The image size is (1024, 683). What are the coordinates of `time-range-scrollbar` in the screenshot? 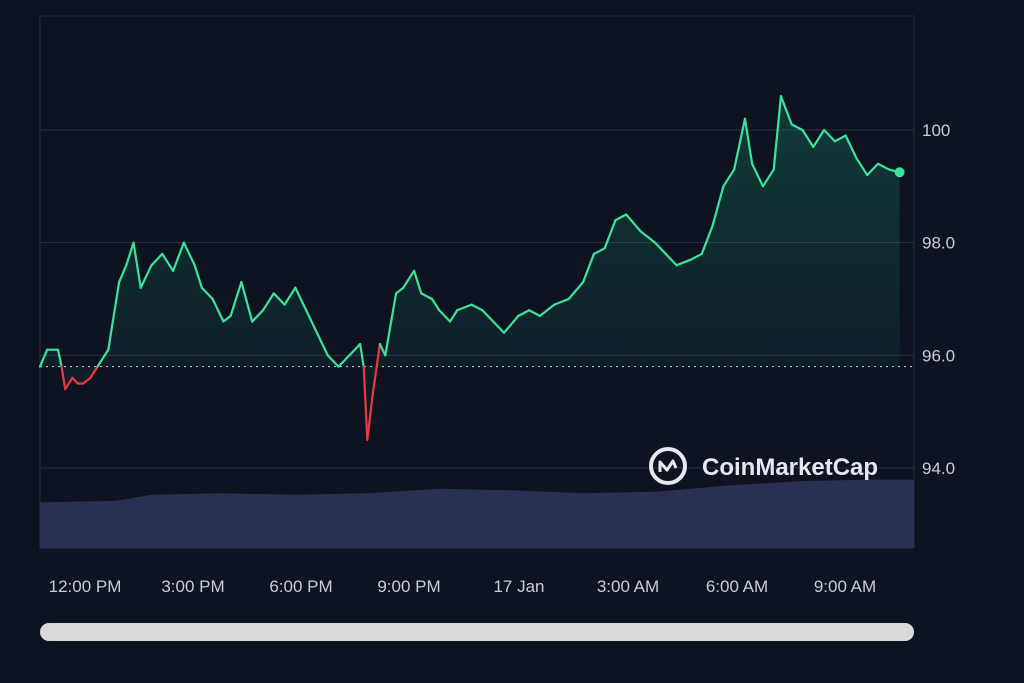 It's located at (477, 632).